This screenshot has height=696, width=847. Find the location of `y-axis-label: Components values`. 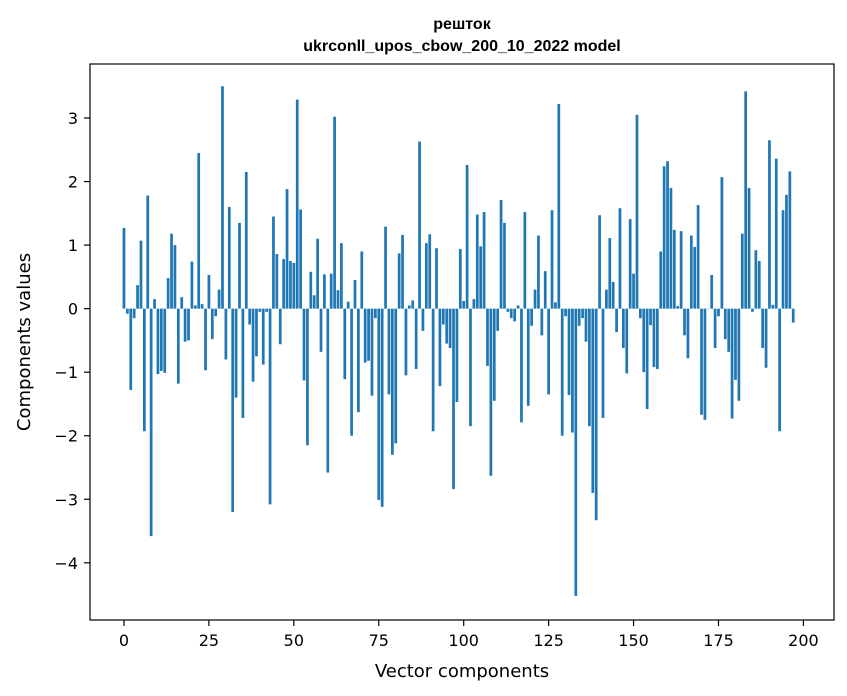

y-axis-label: Components values is located at coordinates (24, 342).